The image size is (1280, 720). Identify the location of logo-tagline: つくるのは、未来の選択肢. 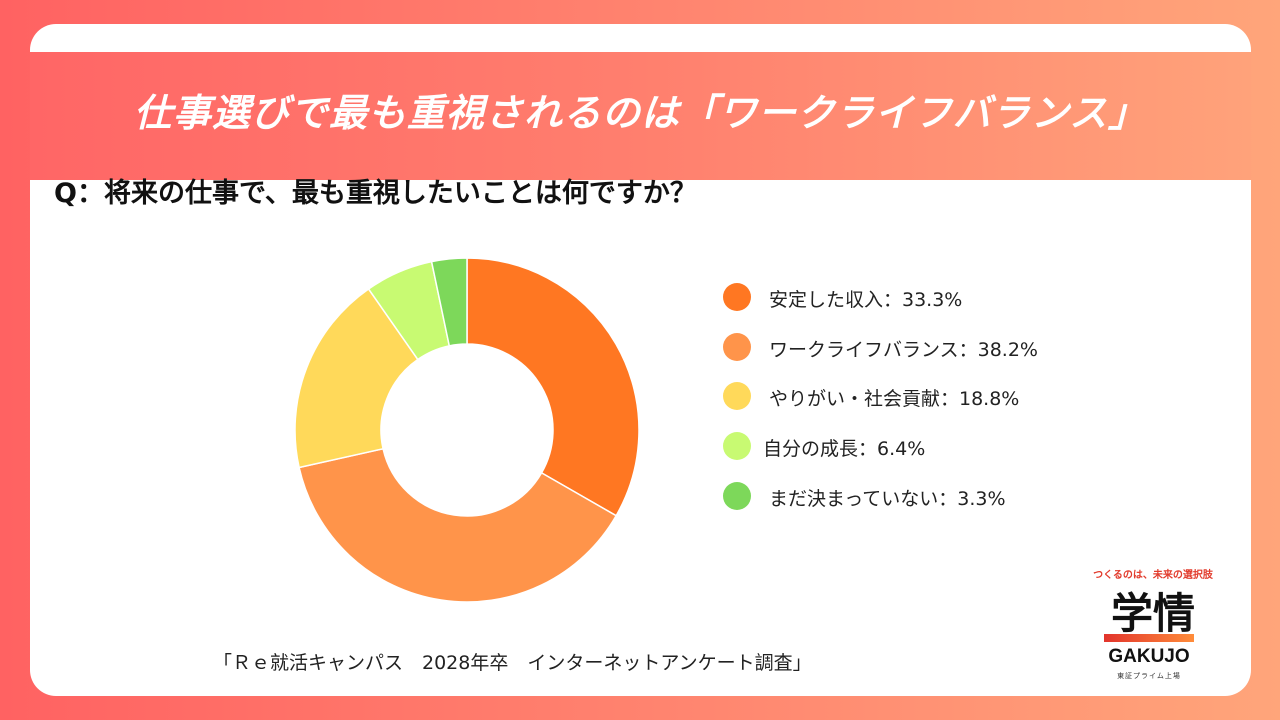
(1153, 575).